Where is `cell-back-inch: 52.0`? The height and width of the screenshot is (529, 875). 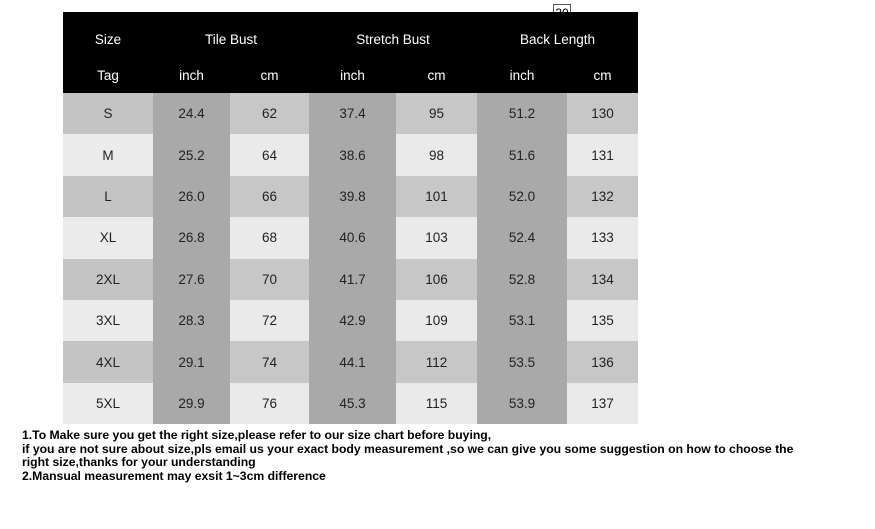
cell-back-inch: 52.0 is located at coordinates (522, 196).